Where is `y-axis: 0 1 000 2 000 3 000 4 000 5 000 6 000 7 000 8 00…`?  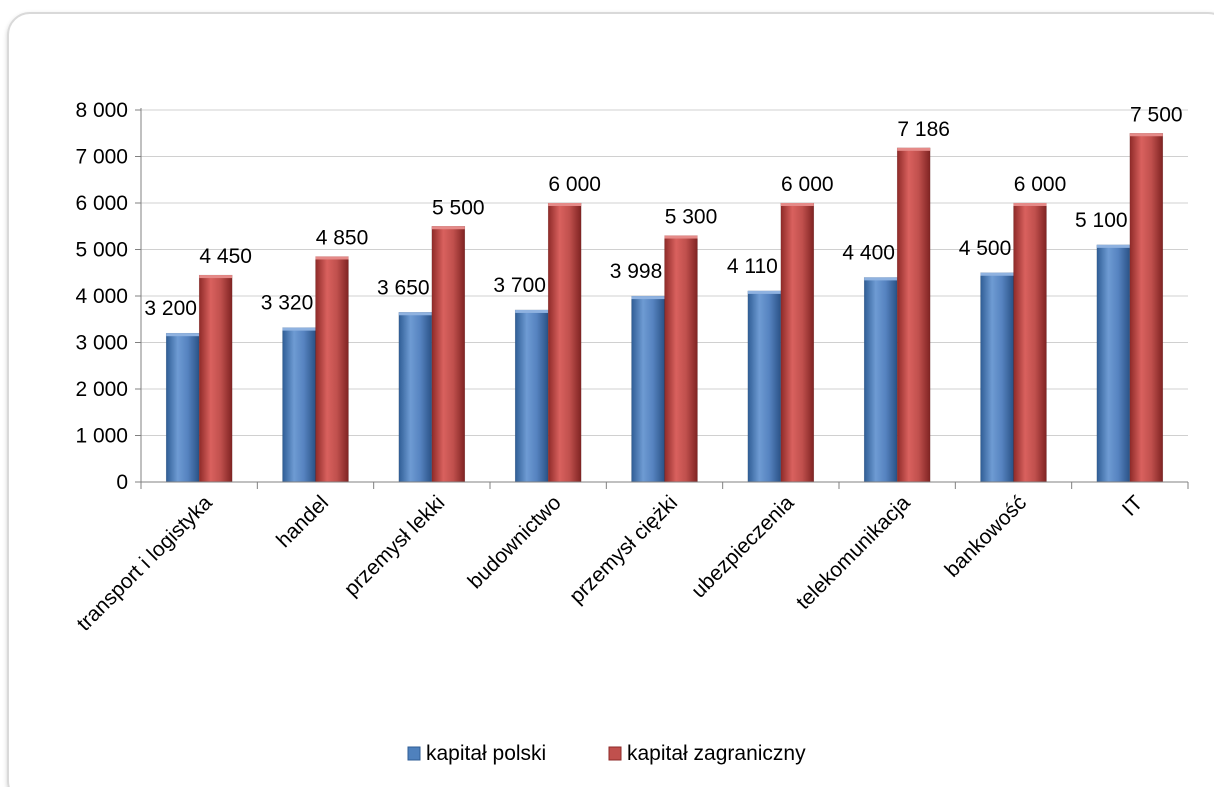 y-axis: 0 1 000 2 000 3 000 4 000 5 000 6 000 7 000 8 00… is located at coordinates (108, 296).